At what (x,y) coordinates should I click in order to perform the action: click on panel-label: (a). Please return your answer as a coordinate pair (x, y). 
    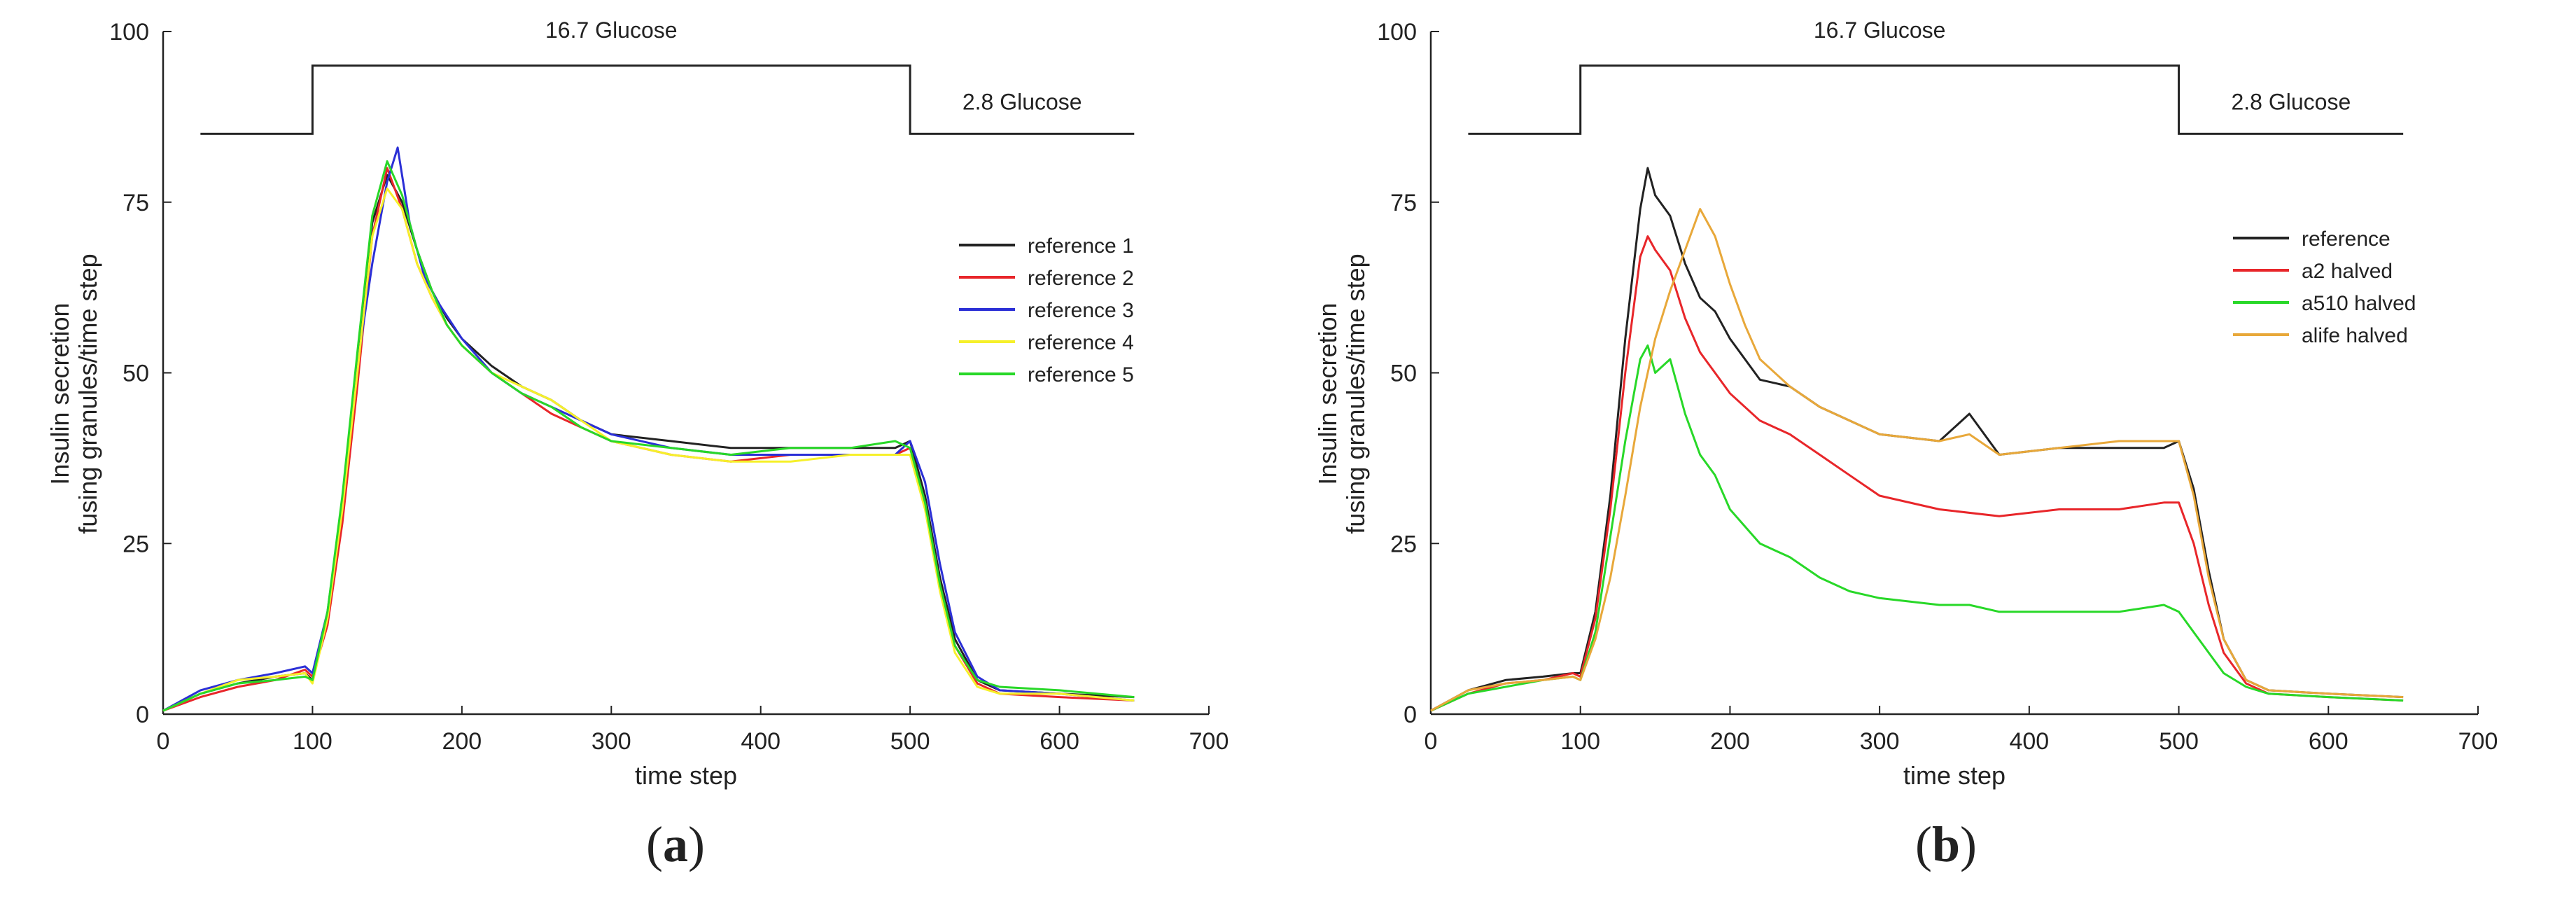
    Looking at the image, I should click on (675, 844).